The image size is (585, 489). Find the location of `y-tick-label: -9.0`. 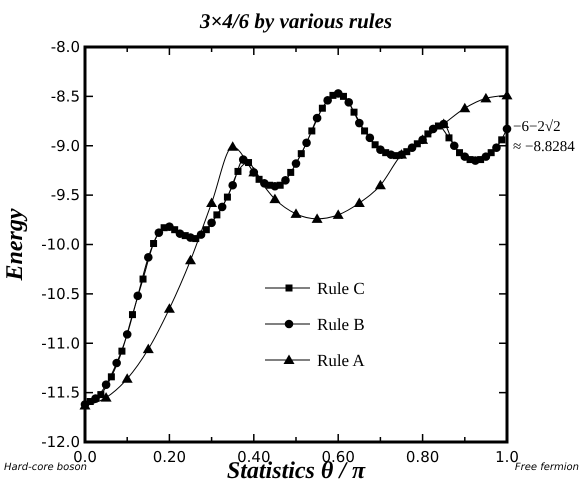

y-tick-label: -9.0 is located at coordinates (65, 145).